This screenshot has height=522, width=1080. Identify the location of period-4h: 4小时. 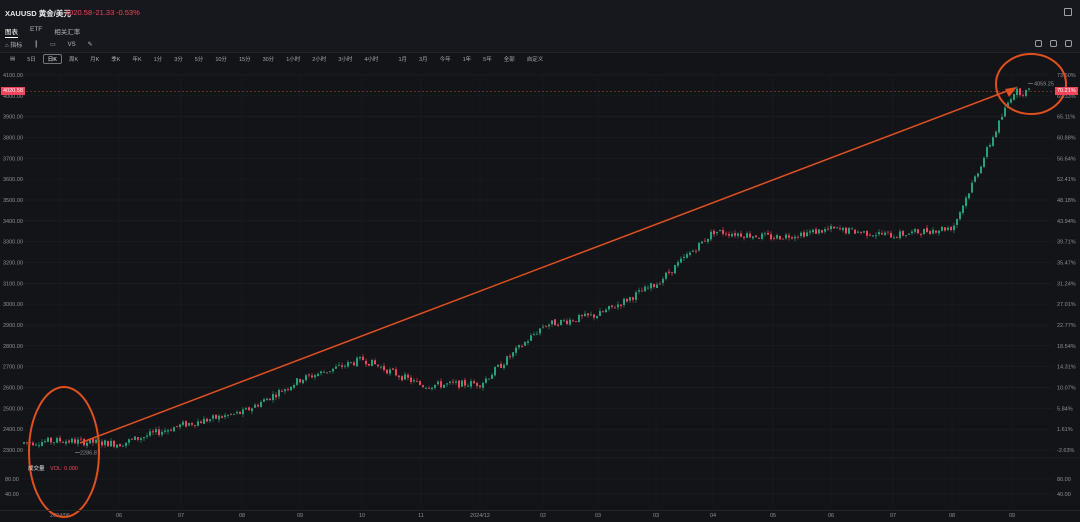
(371, 60).